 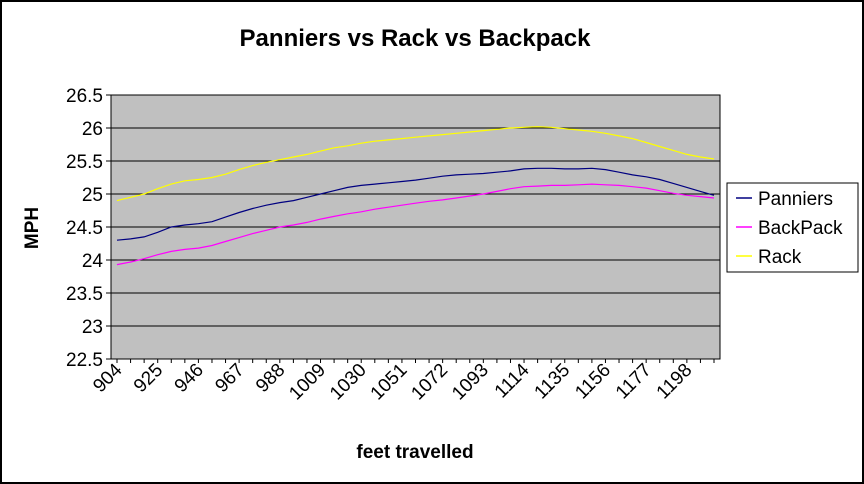 I want to click on x-tick-label: 1135, so click(x=553, y=382).